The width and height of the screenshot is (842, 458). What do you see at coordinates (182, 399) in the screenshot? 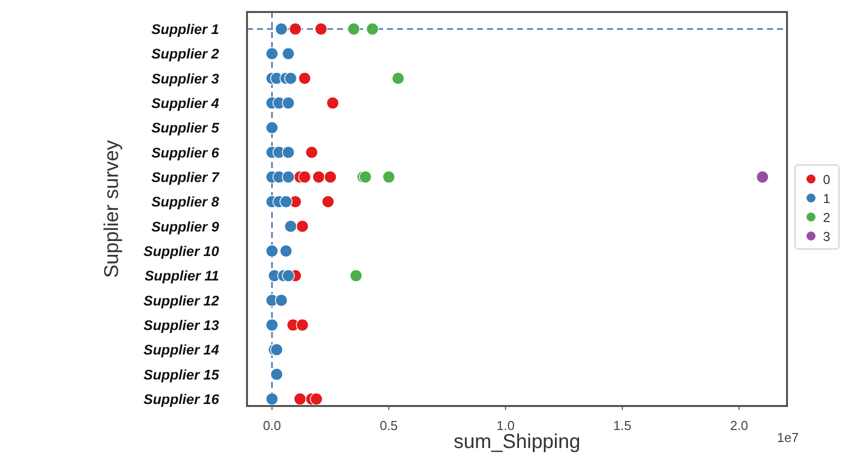
I see `y-tick-label: Supplier 16` at bounding box center [182, 399].